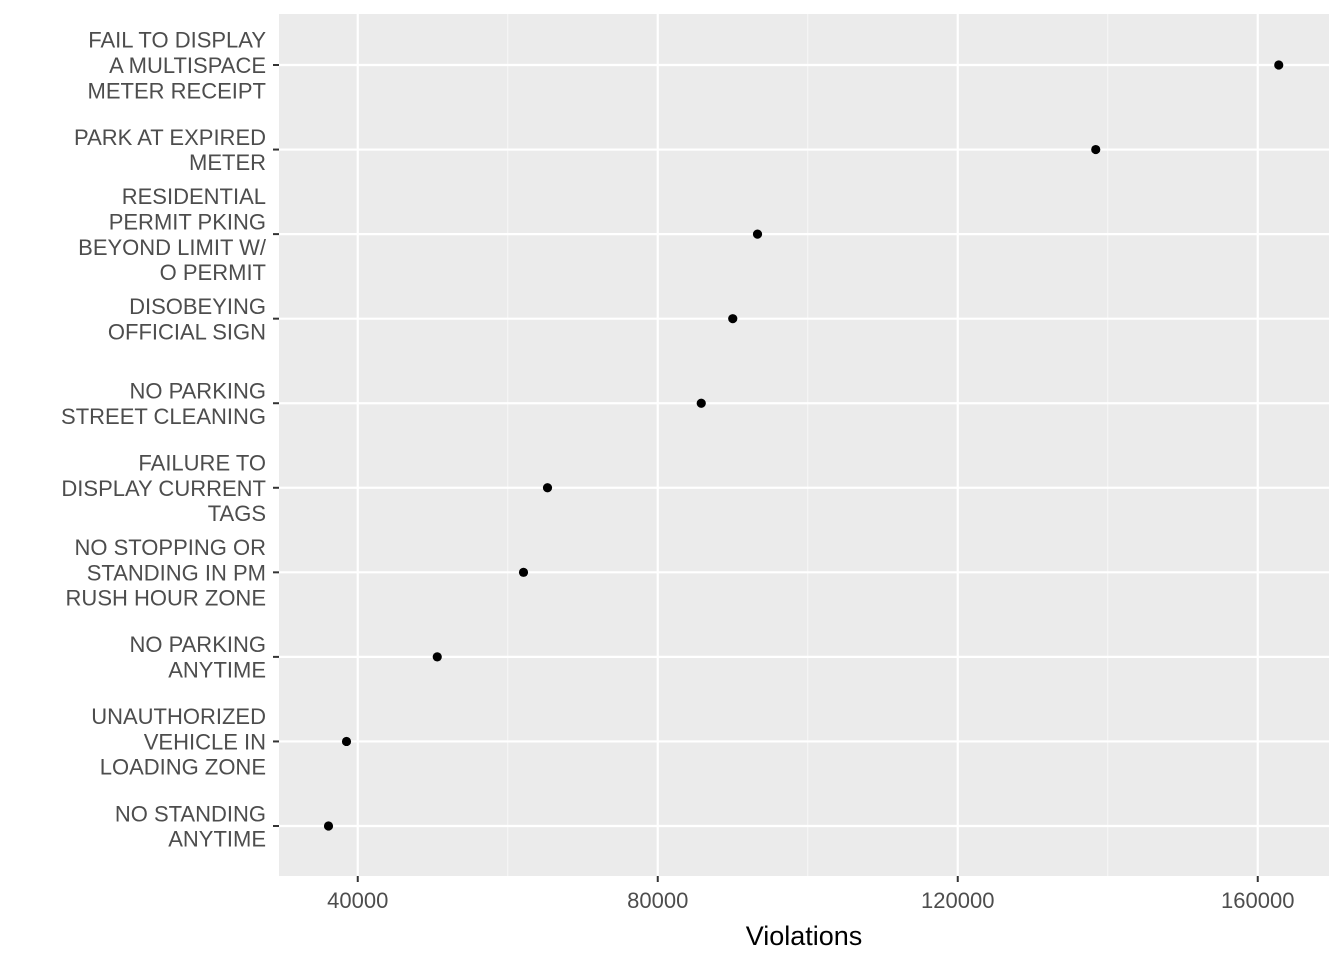 The width and height of the screenshot is (1344, 960). What do you see at coordinates (163, 404) in the screenshot?
I see `y-tick-label: NO PARKING STREET CLEANING` at bounding box center [163, 404].